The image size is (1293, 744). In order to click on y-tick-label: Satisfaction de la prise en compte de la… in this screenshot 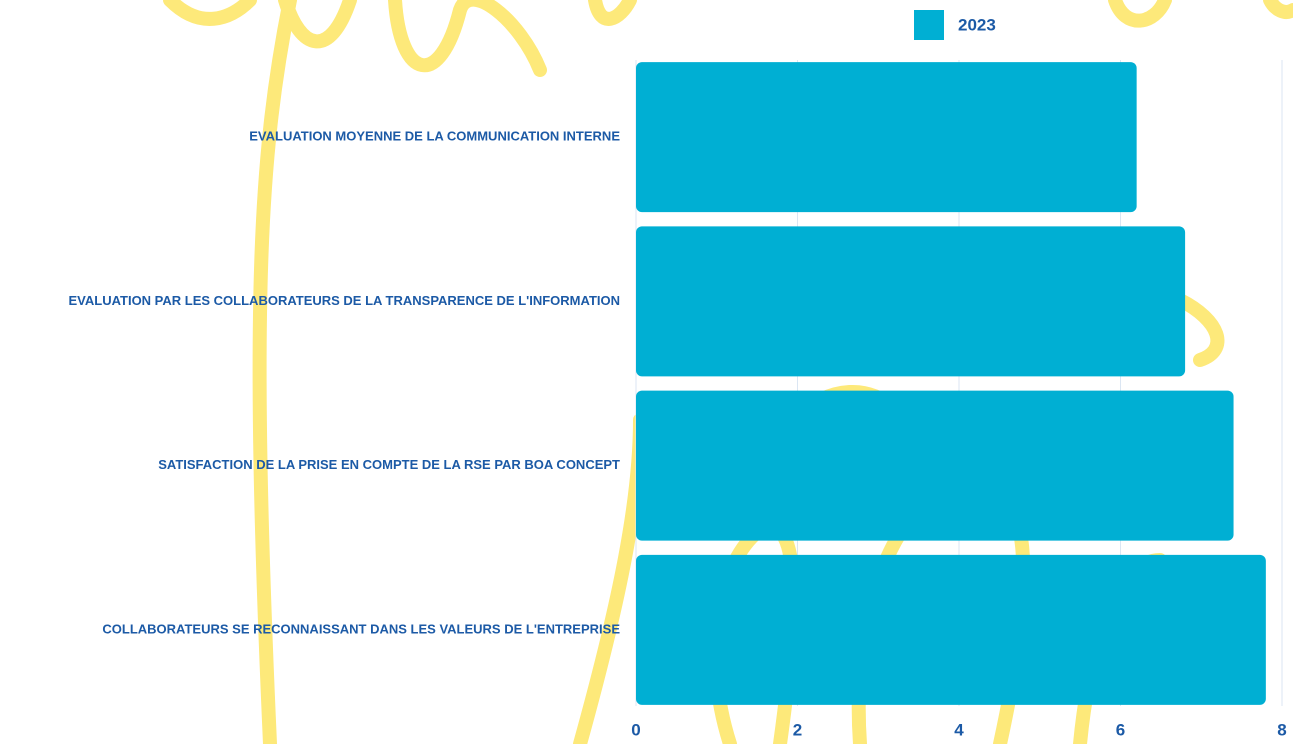, I will do `click(389, 464)`.